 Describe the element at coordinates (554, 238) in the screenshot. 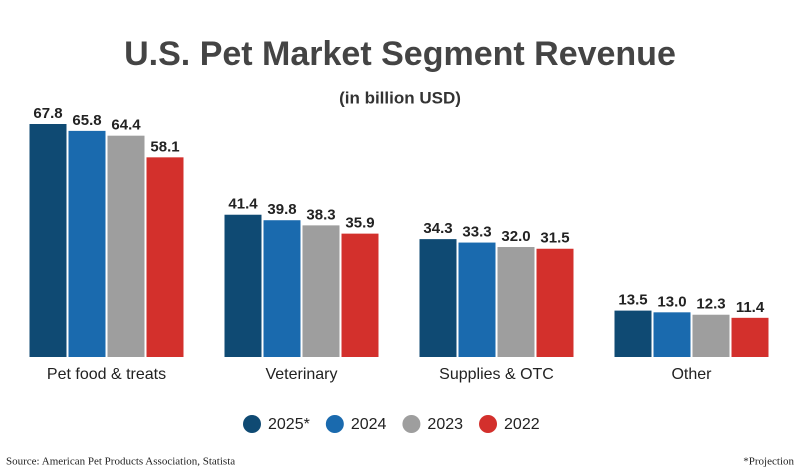

I see `value-label: 31.5` at that location.